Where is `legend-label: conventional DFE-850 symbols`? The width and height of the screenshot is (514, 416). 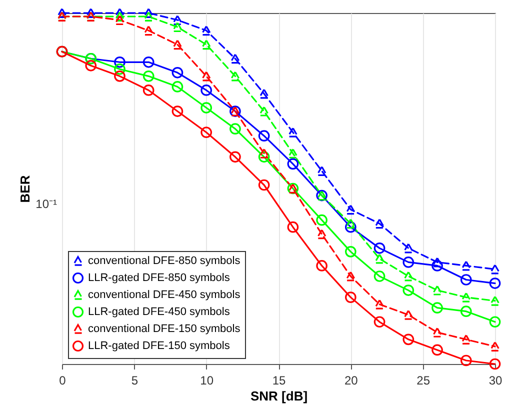 legend-label: conventional DFE-850 symbols is located at coordinates (164, 261).